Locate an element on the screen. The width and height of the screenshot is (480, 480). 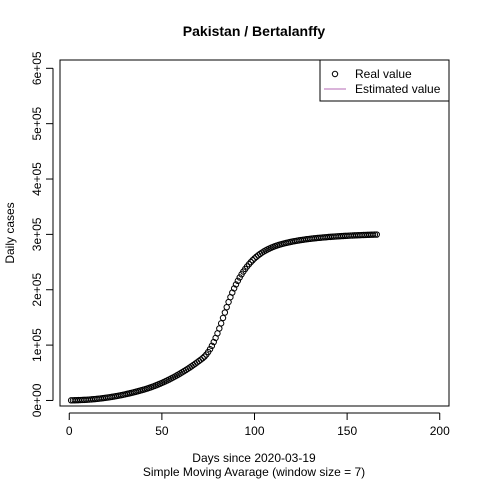
x-axis: 0 50 100 150 200 is located at coordinates (258, 425).